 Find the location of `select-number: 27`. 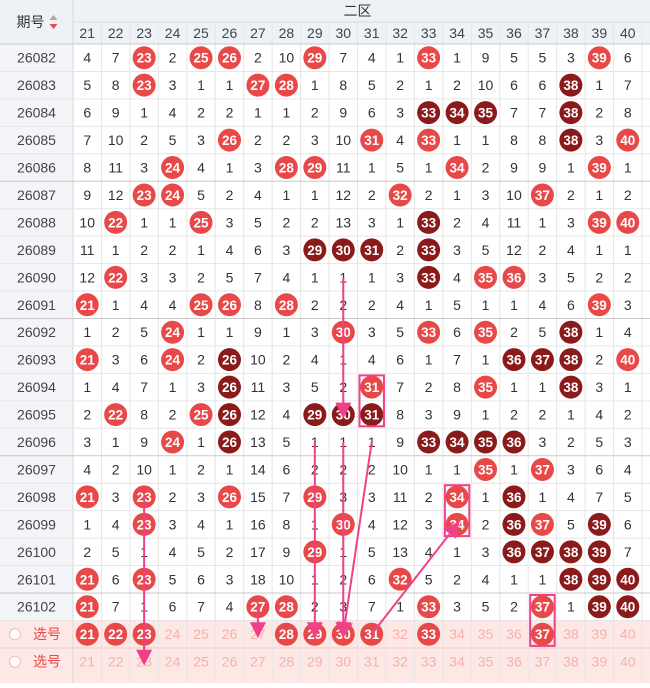

select-number: 27 is located at coordinates (258, 662).